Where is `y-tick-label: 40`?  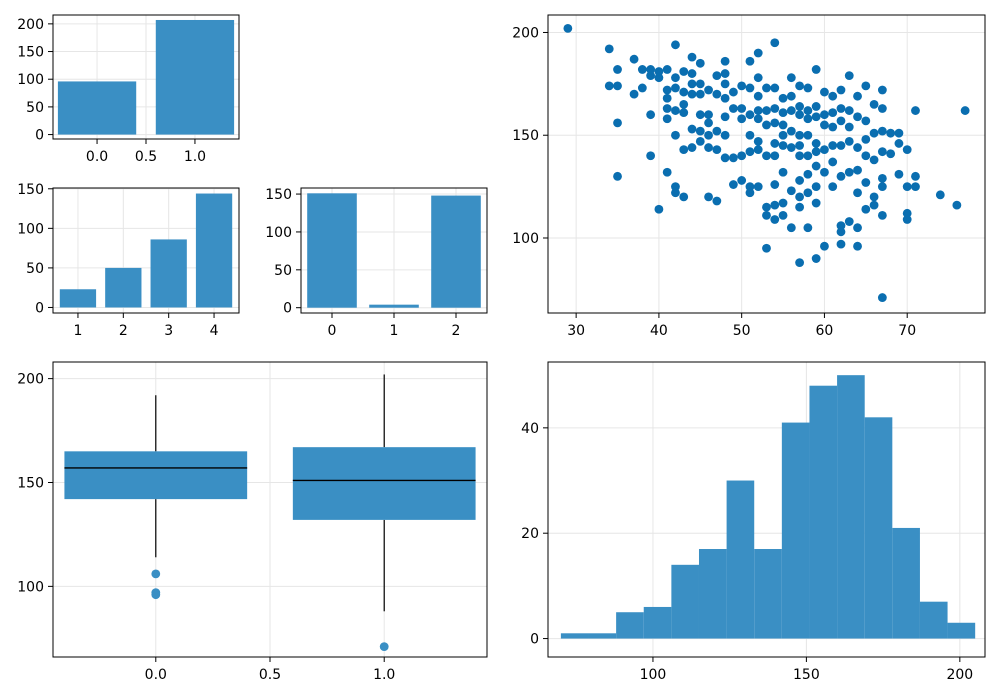 y-tick-label: 40 is located at coordinates (530, 429).